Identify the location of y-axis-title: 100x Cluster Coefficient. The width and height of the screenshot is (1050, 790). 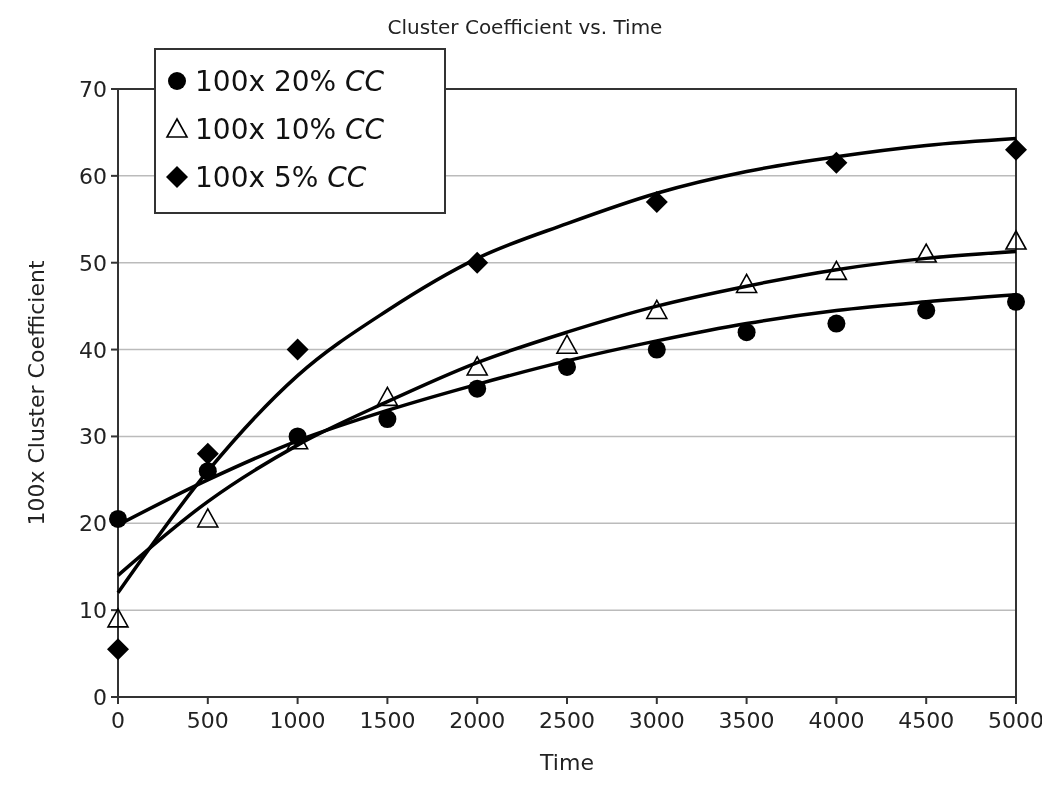
(36, 393).